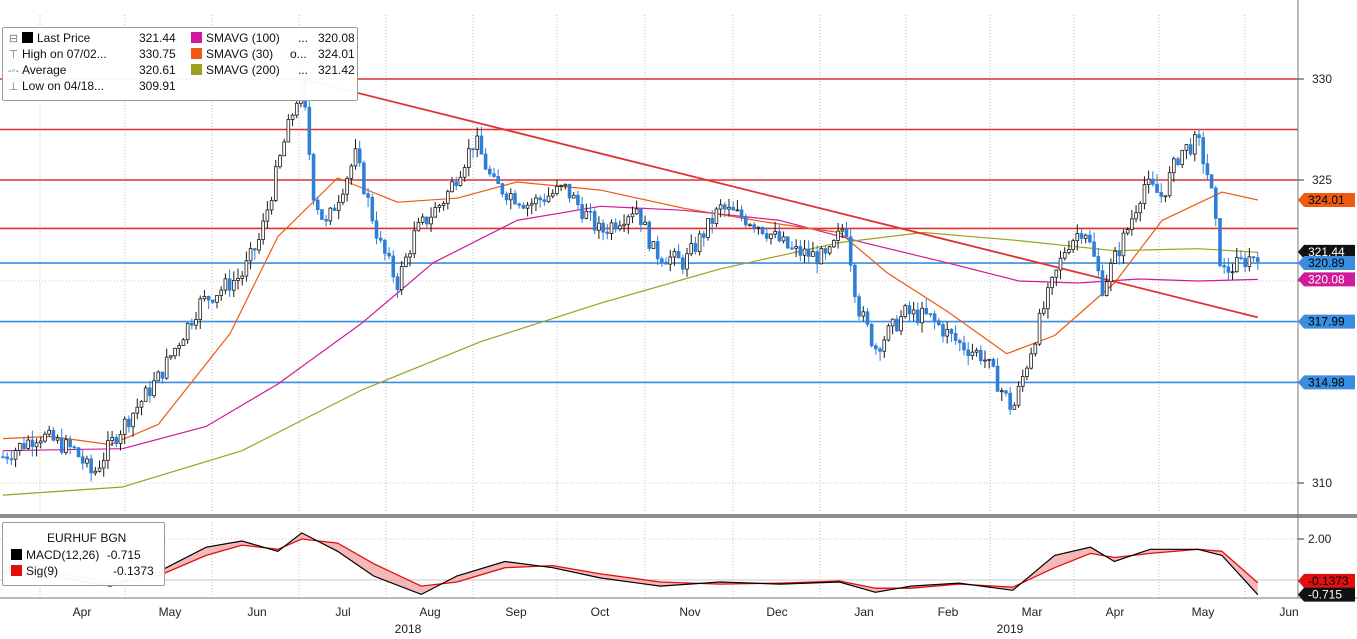  Describe the element at coordinates (1320, 539) in the screenshot. I see `y-tick-label: 2.00` at that location.